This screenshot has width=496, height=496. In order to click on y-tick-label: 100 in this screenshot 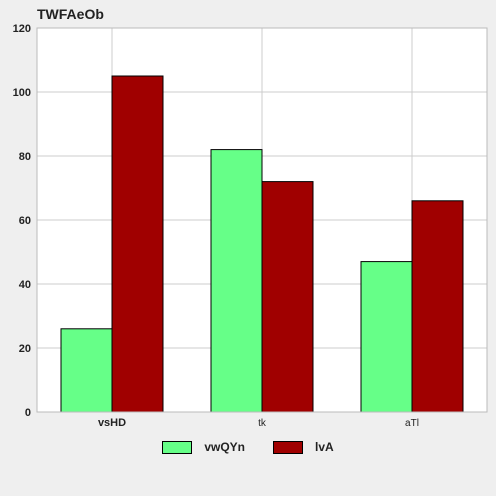, I will do `click(22, 93)`.